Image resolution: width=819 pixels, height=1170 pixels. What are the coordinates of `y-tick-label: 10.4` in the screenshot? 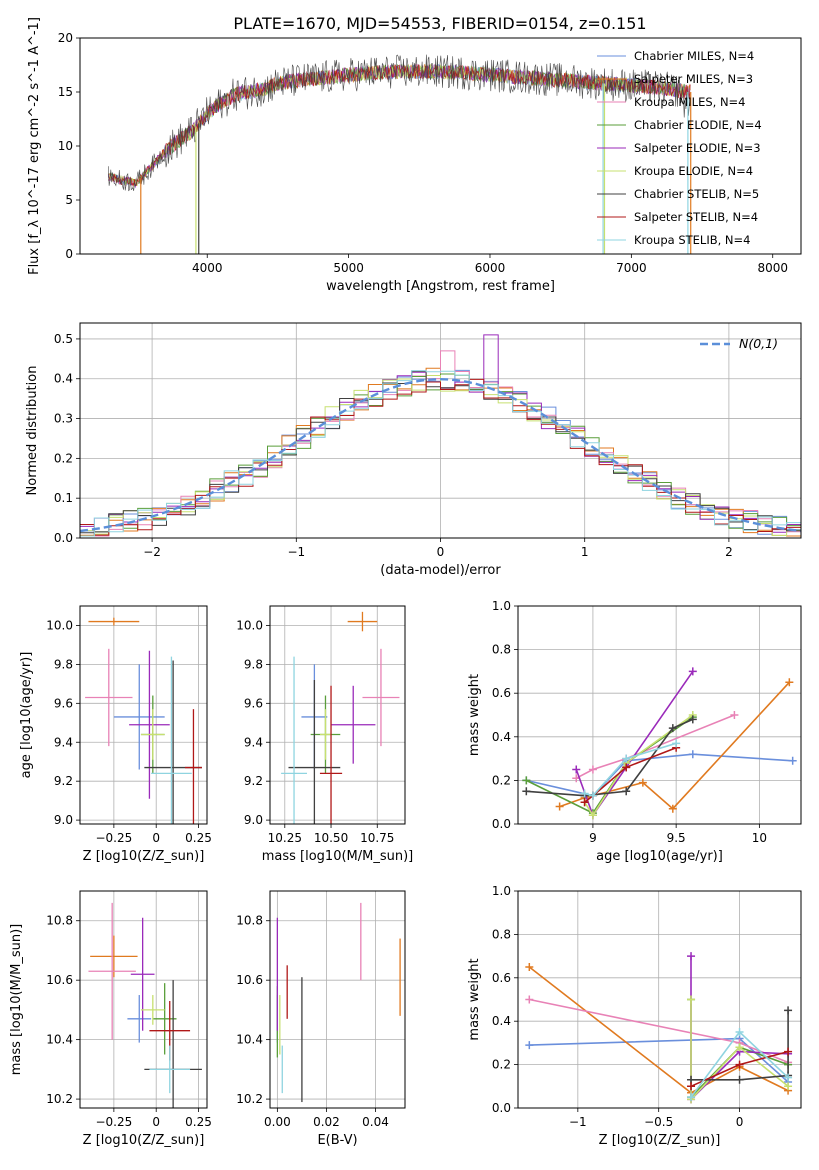 It's located at (59, 1040).